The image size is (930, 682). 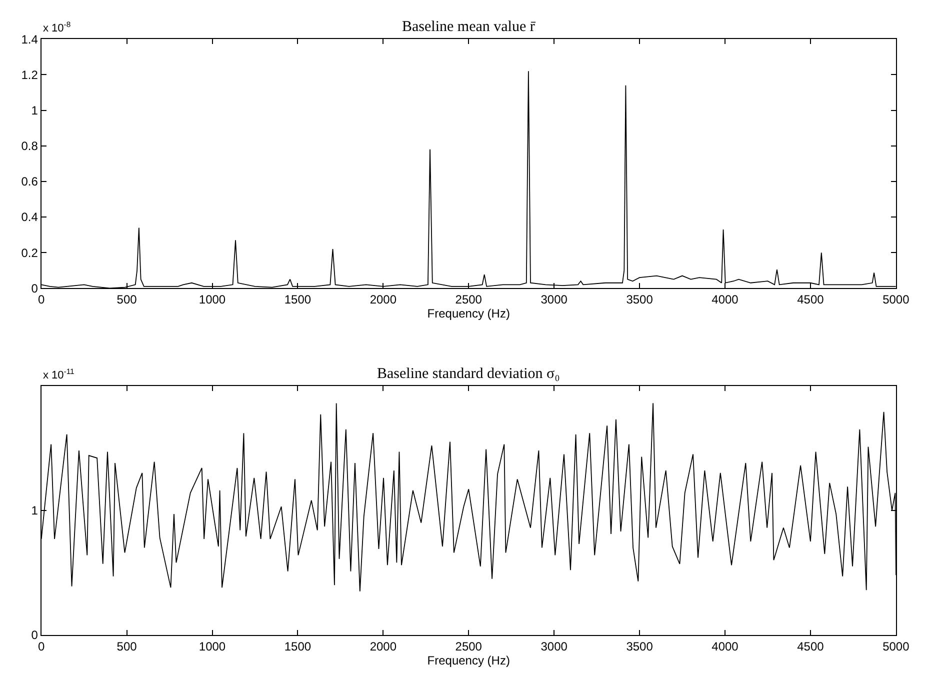 What do you see at coordinates (29, 146) in the screenshot?
I see `y-tick-label: 0.8` at bounding box center [29, 146].